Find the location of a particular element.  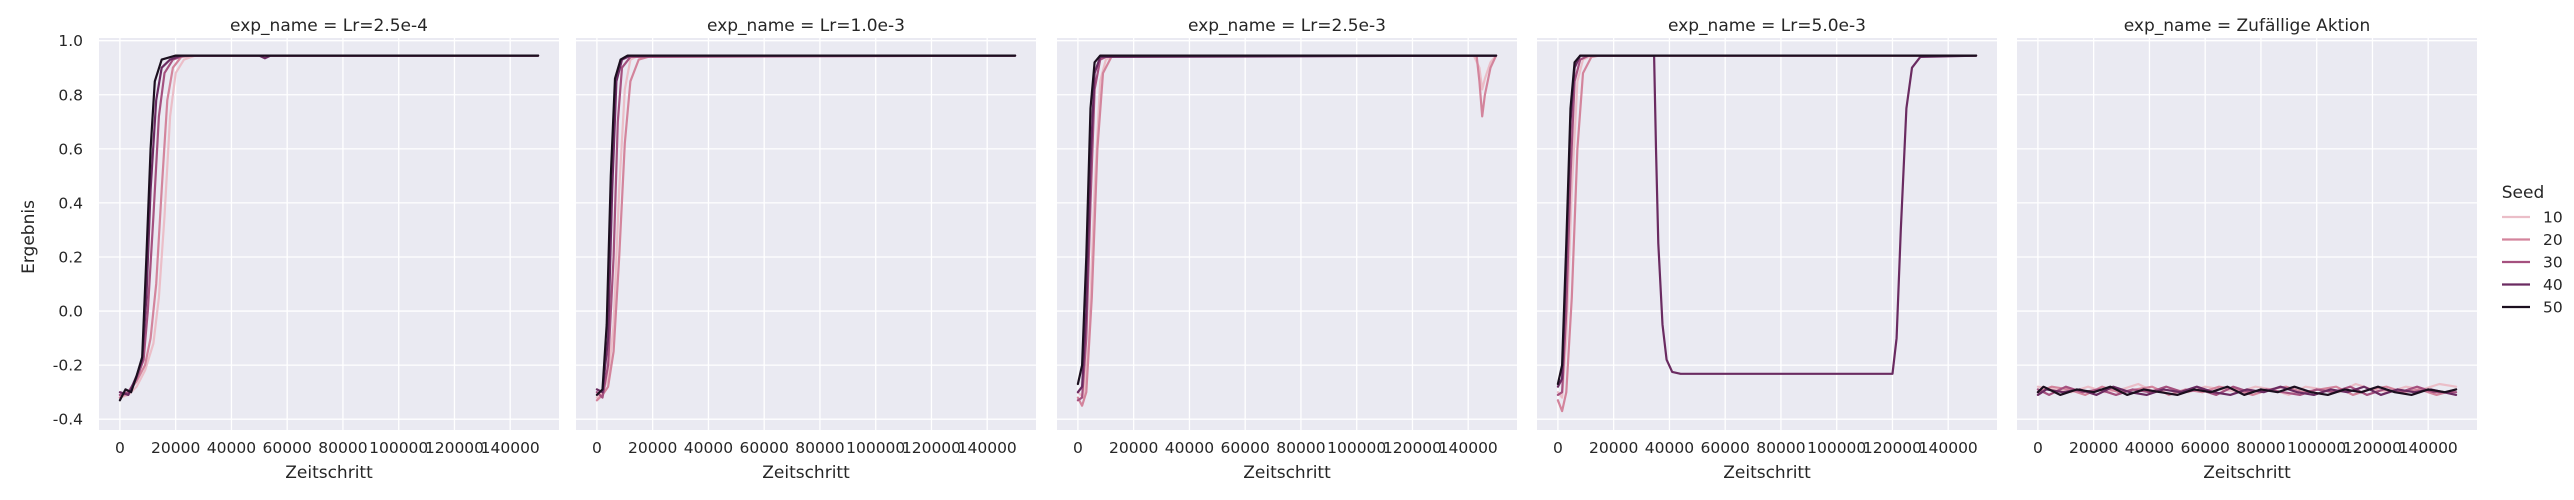

legend-title: Seed is located at coordinates (2523, 193).